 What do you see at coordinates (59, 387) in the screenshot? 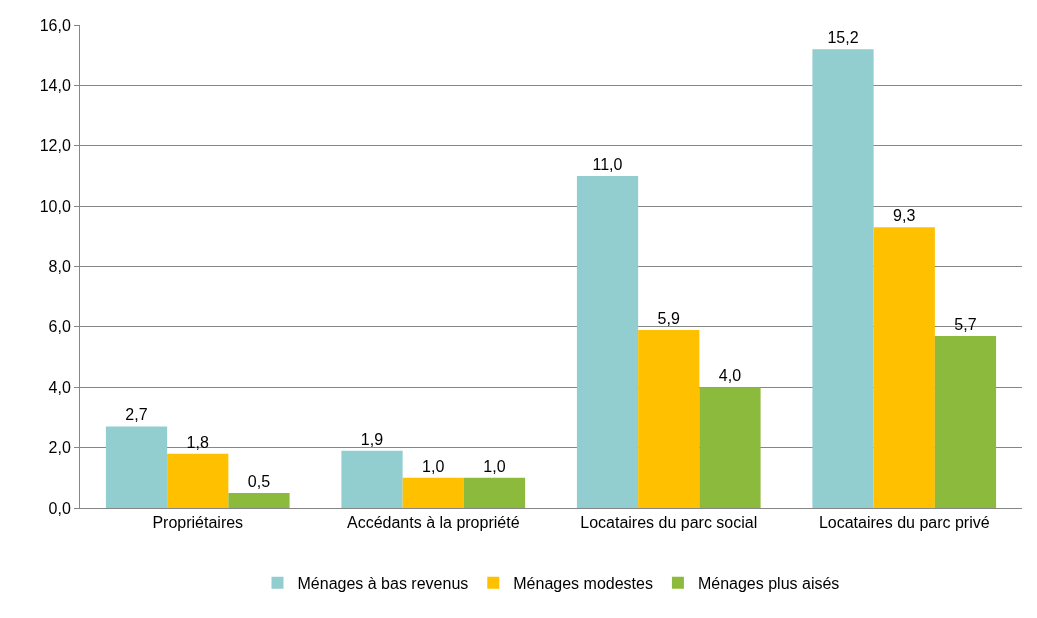
I see `y-tick-label: 4,0` at bounding box center [59, 387].